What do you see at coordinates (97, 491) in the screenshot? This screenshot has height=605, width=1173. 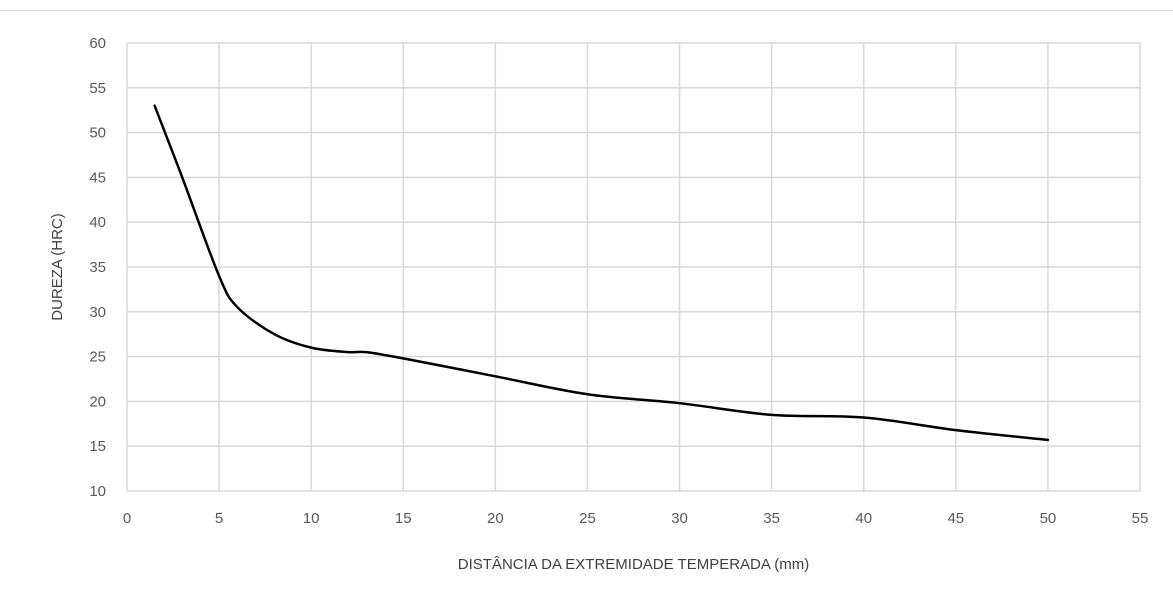 I see `y-tick-label: 10` at bounding box center [97, 491].